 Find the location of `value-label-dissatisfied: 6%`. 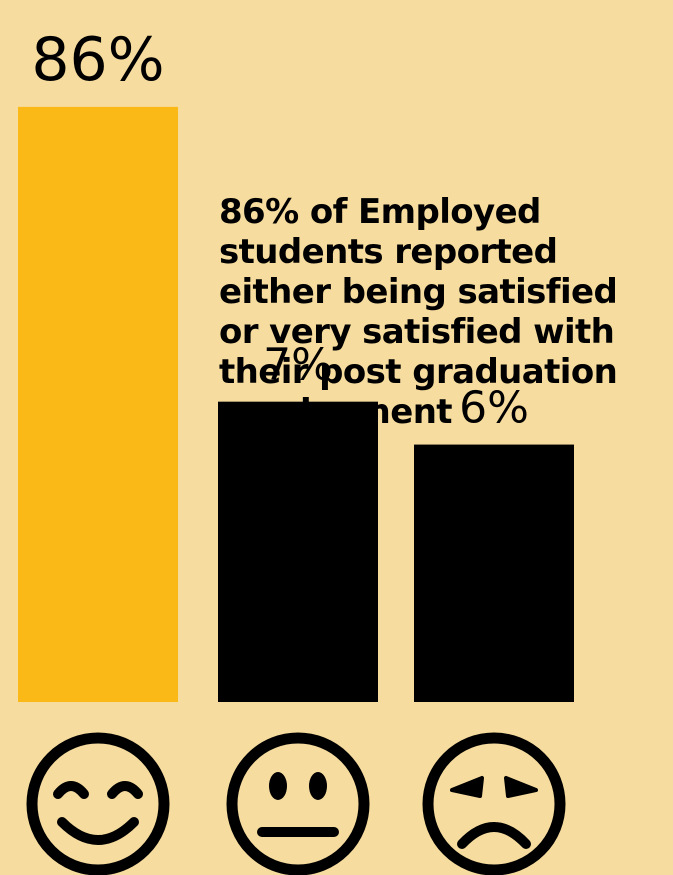

value-label-dissatisfied: 6% is located at coordinates (494, 408).